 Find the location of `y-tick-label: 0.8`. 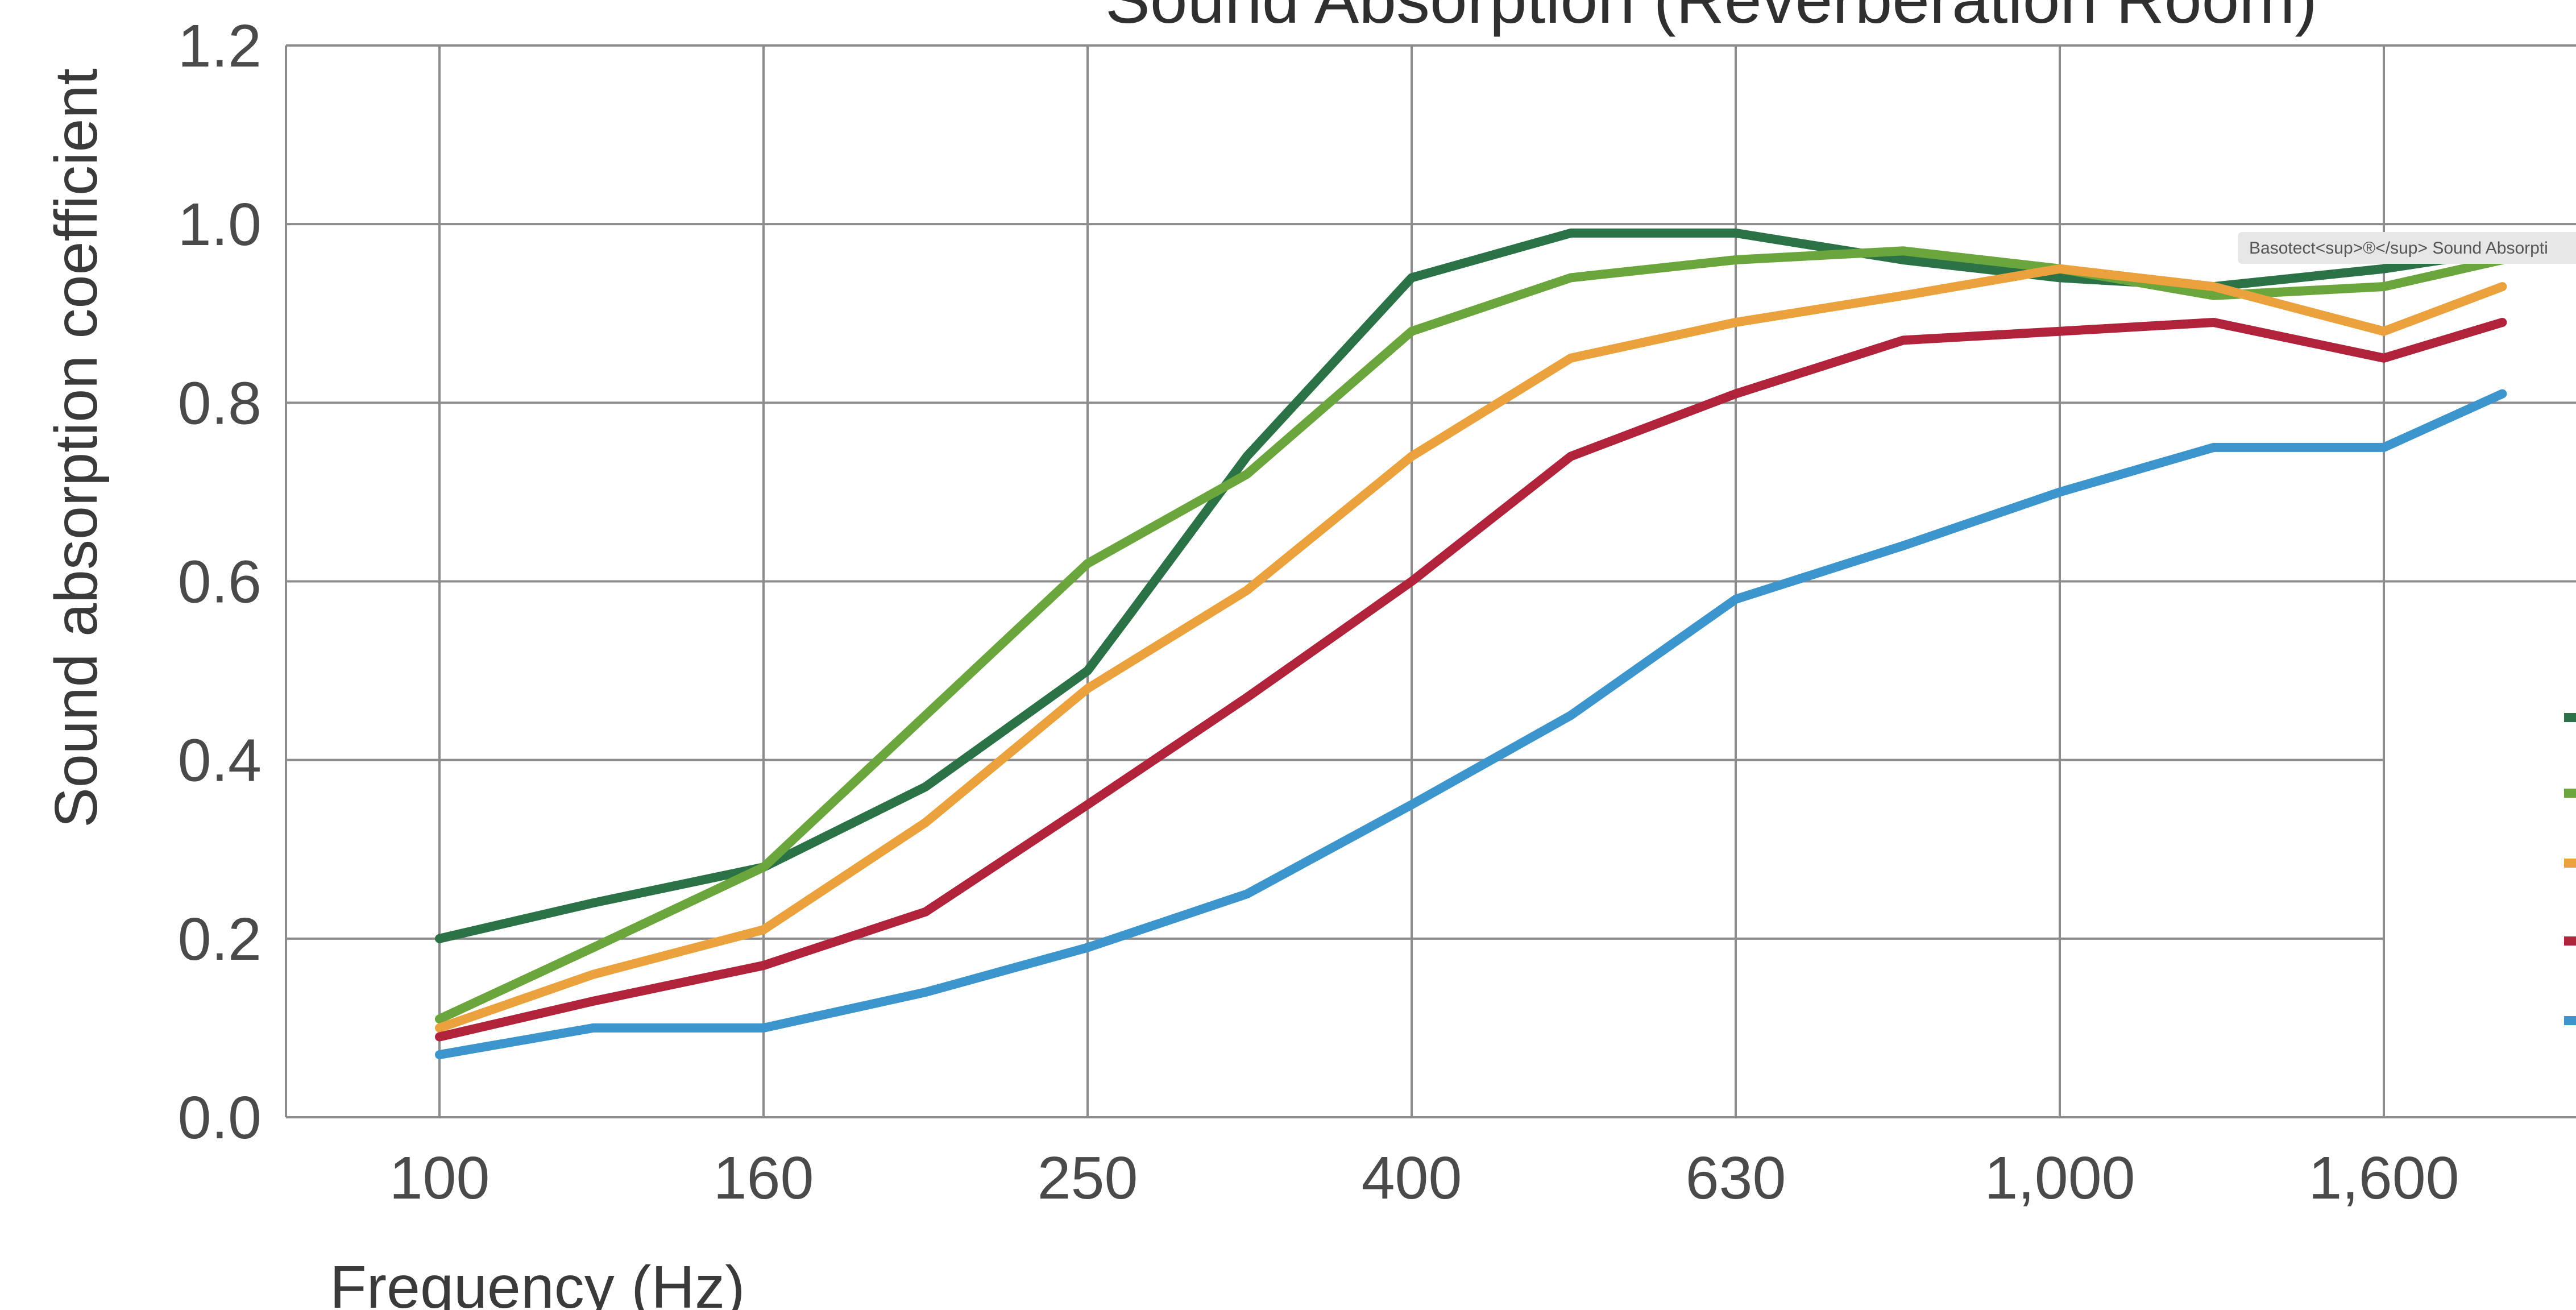

y-tick-label: 0.8 is located at coordinates (220, 403).